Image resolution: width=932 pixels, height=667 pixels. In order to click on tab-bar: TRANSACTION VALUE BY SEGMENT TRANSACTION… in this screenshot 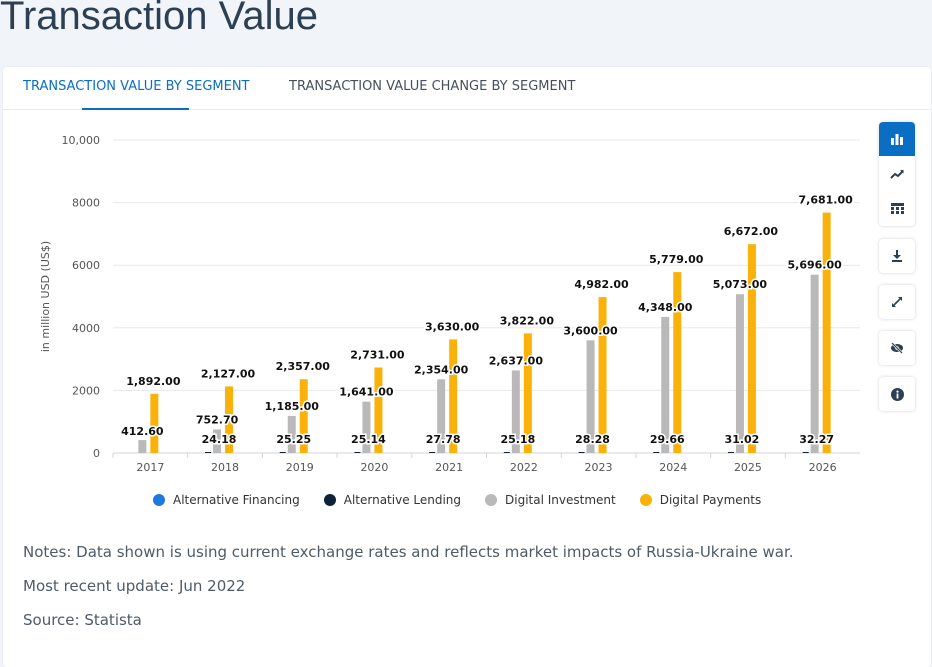, I will do `click(467, 88)`.